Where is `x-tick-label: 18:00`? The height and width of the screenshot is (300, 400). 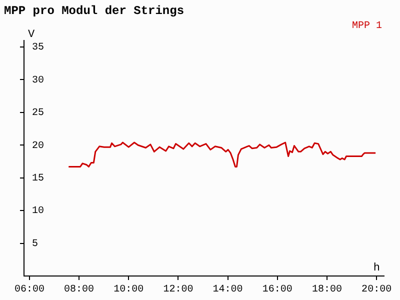 x-tick-label: 18:00 is located at coordinates (327, 290).